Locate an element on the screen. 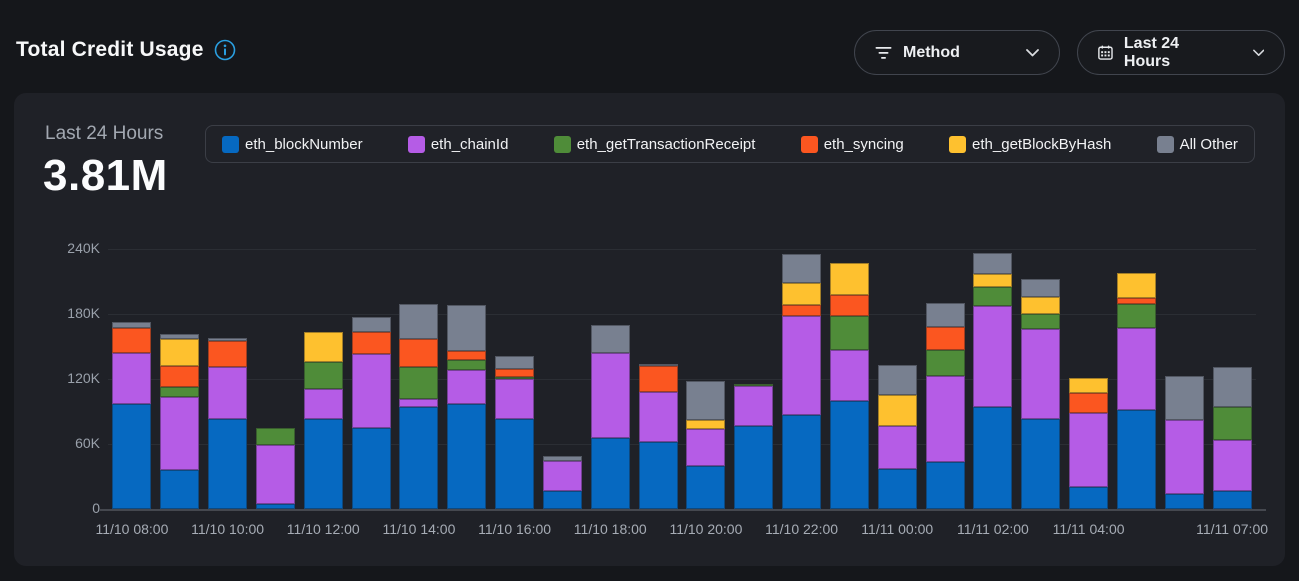 This screenshot has width=1299, height=581. y-axis-tick: 240K is located at coordinates (83, 248).